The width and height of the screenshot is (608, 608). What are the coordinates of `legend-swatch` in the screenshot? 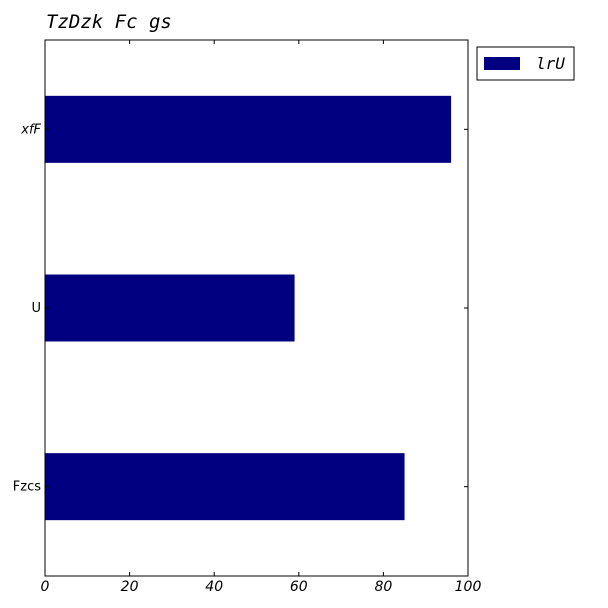 It's located at (502, 63).